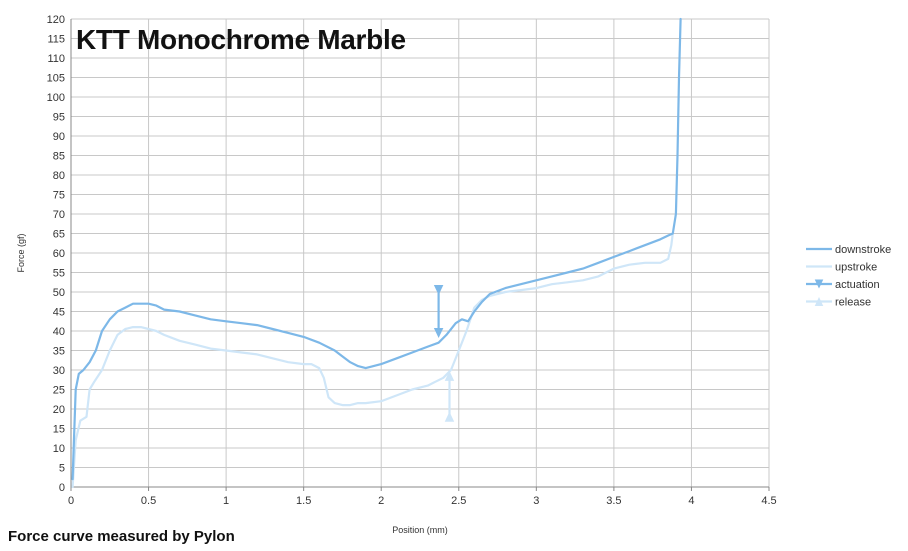  I want to click on y-axis-label: Force (gf), so click(21, 252).